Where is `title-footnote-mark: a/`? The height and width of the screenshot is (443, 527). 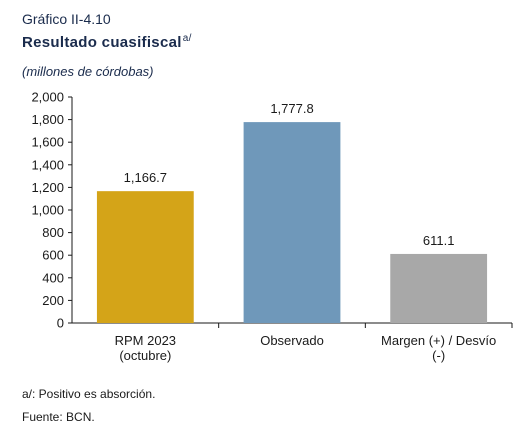
title-footnote-mark: a/ is located at coordinates (187, 38).